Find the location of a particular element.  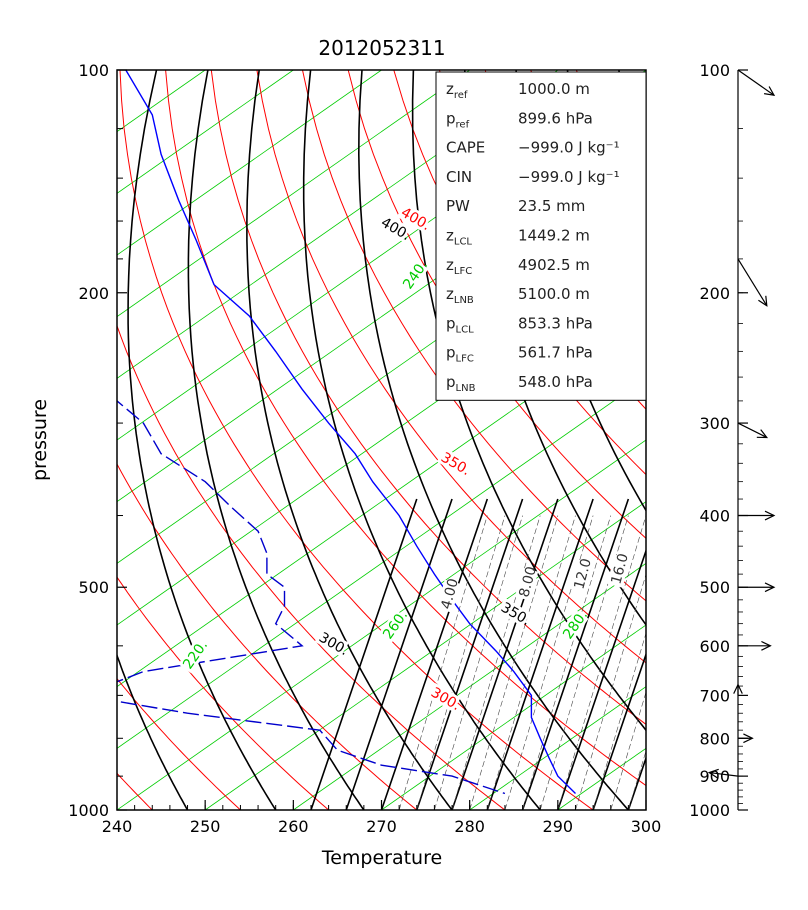

stats-name: zref is located at coordinates (457, 90).